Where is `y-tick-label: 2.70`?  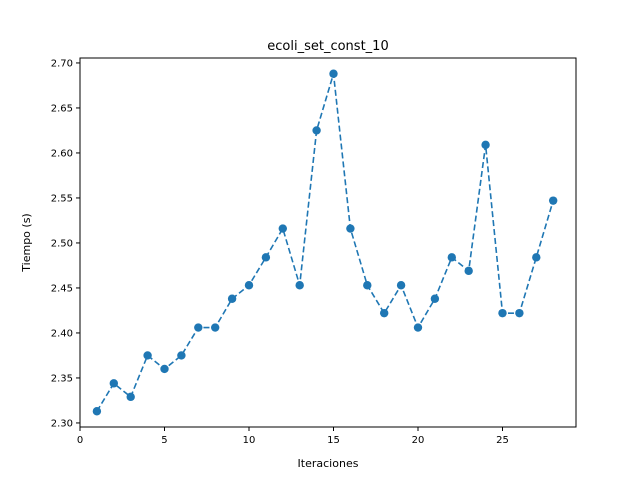 y-tick-label: 2.70 is located at coordinates (62, 63).